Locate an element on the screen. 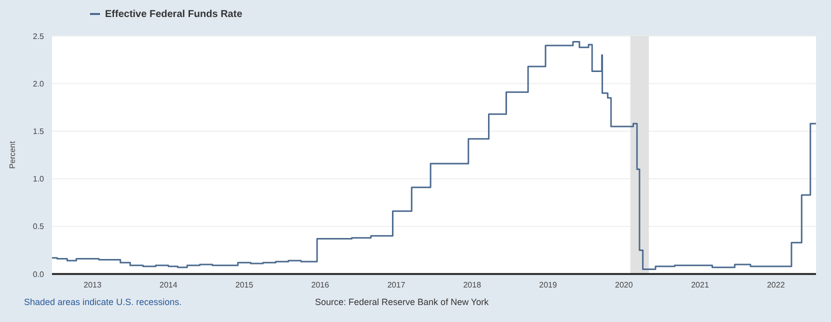  y-tick-label: 2.0 is located at coordinates (38, 83).